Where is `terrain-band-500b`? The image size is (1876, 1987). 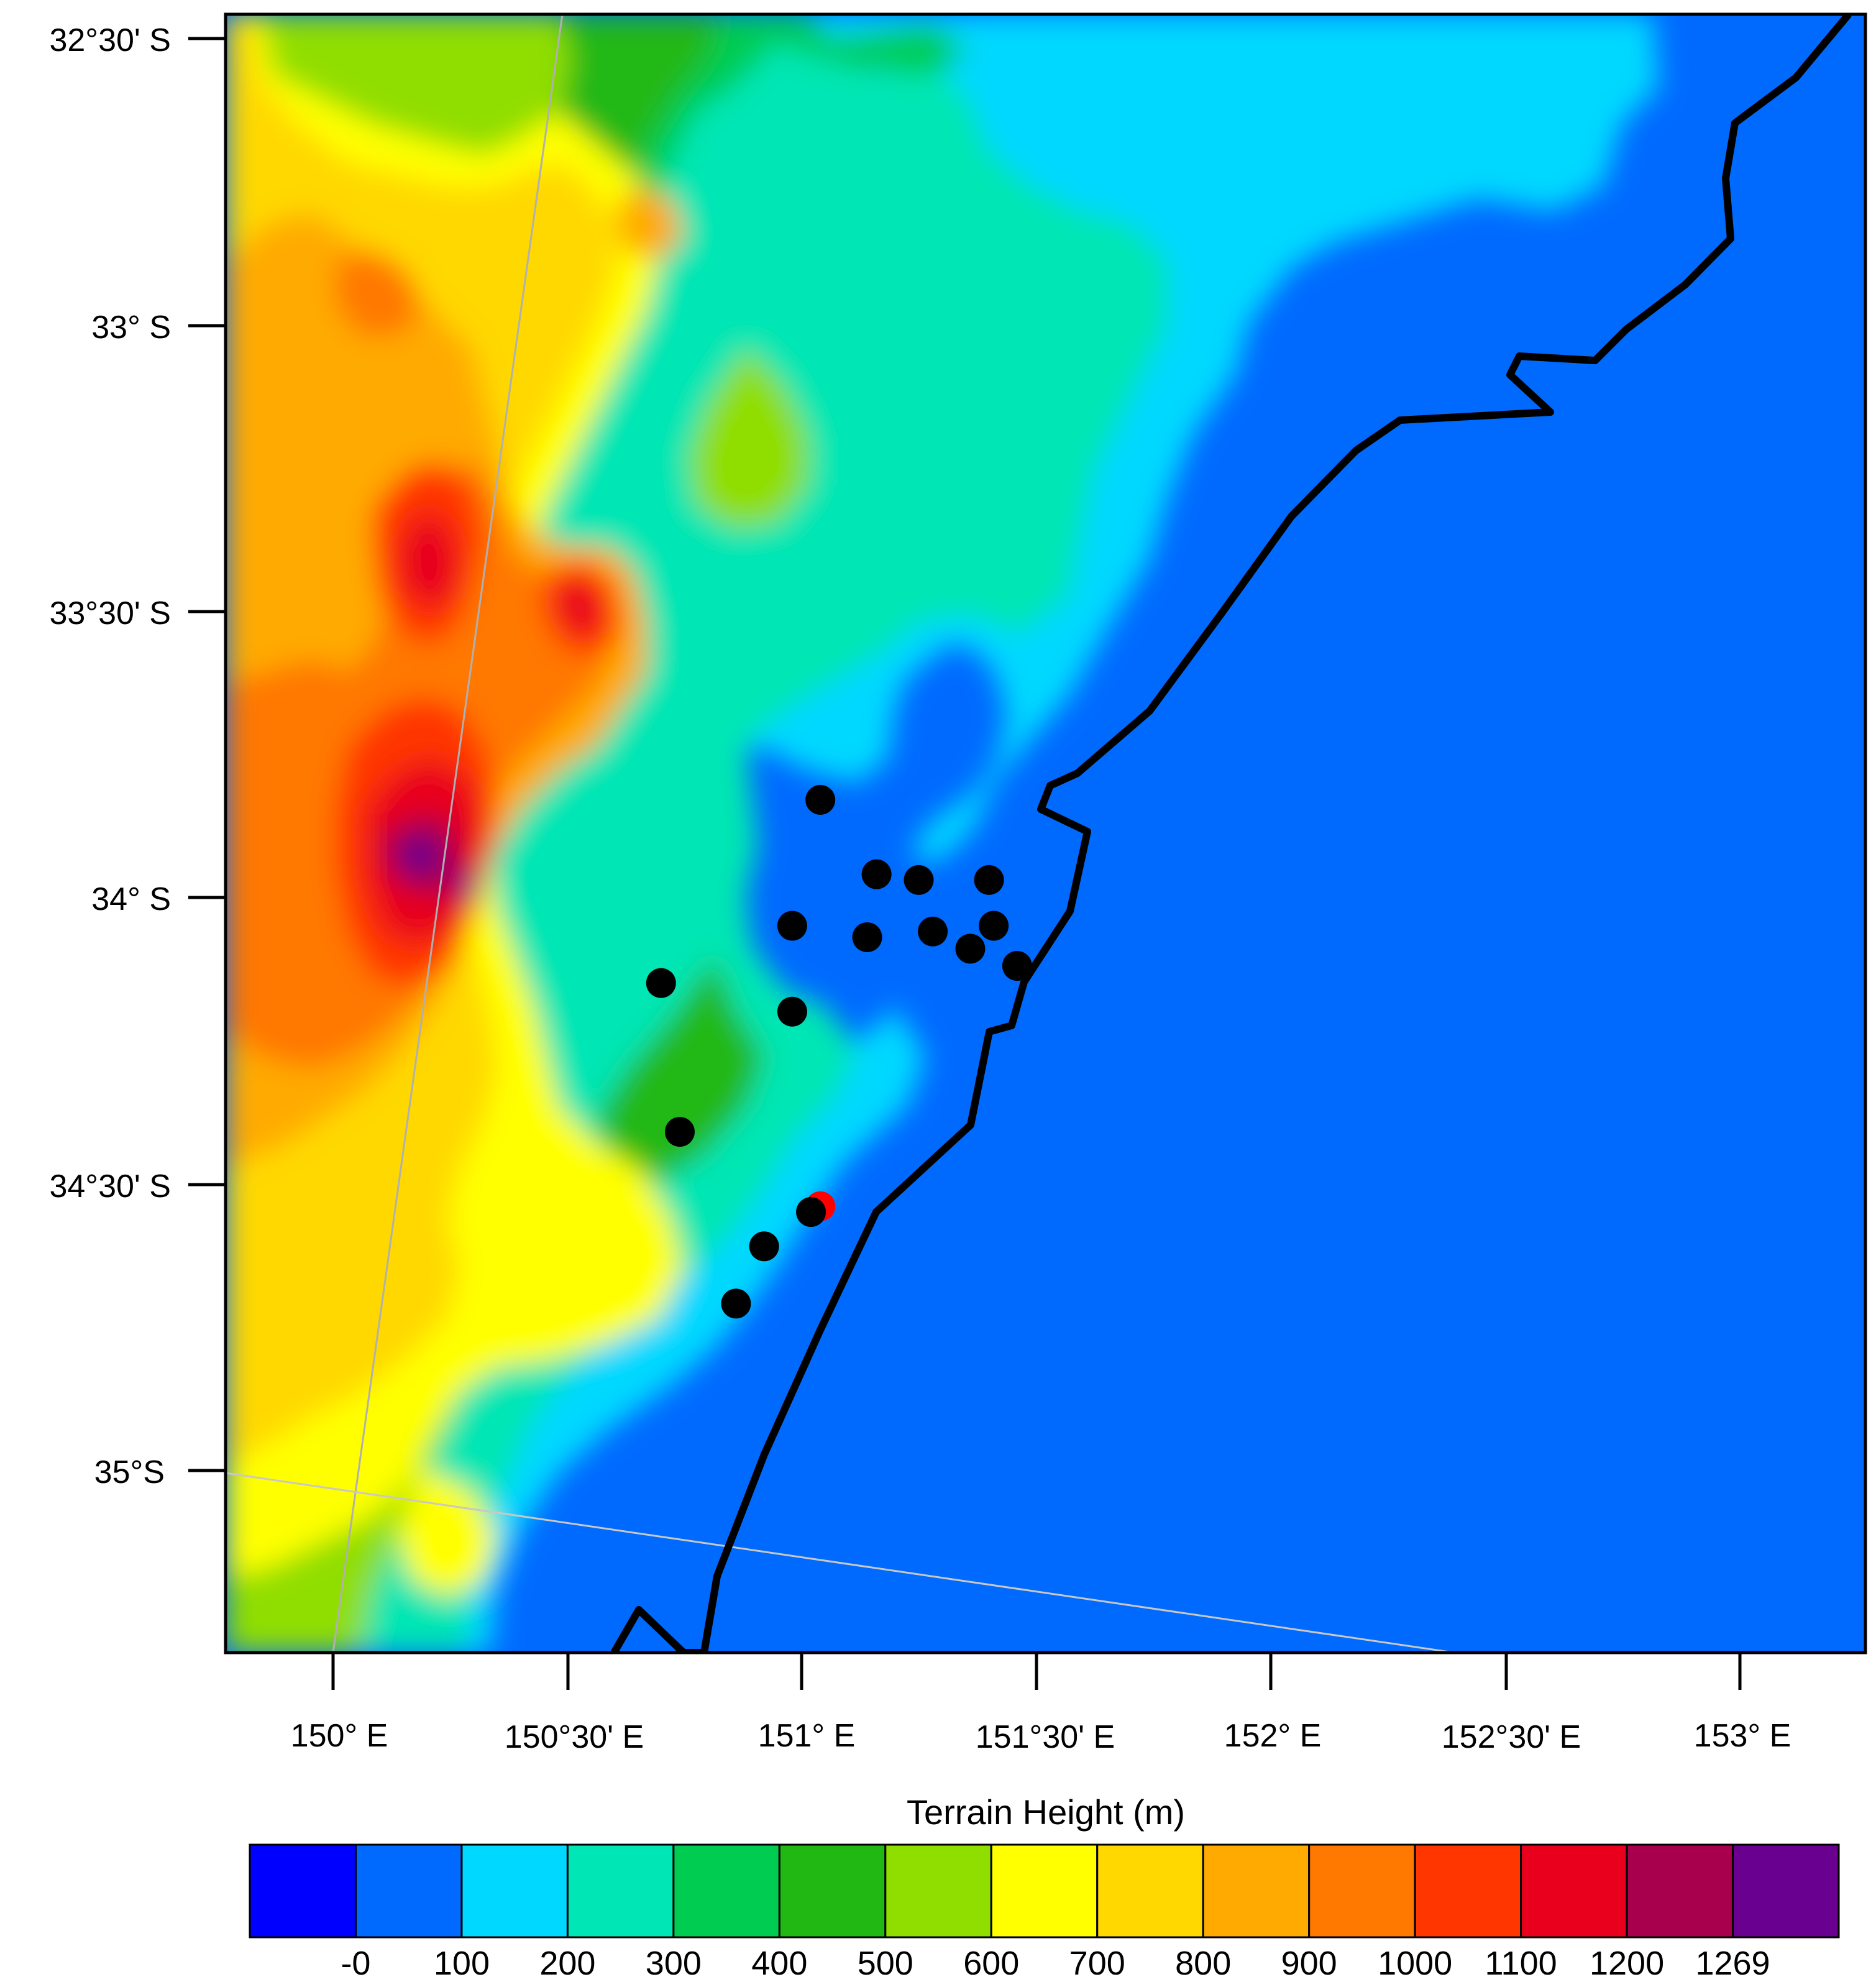
terrain-band-500b is located at coordinates (749, 438).